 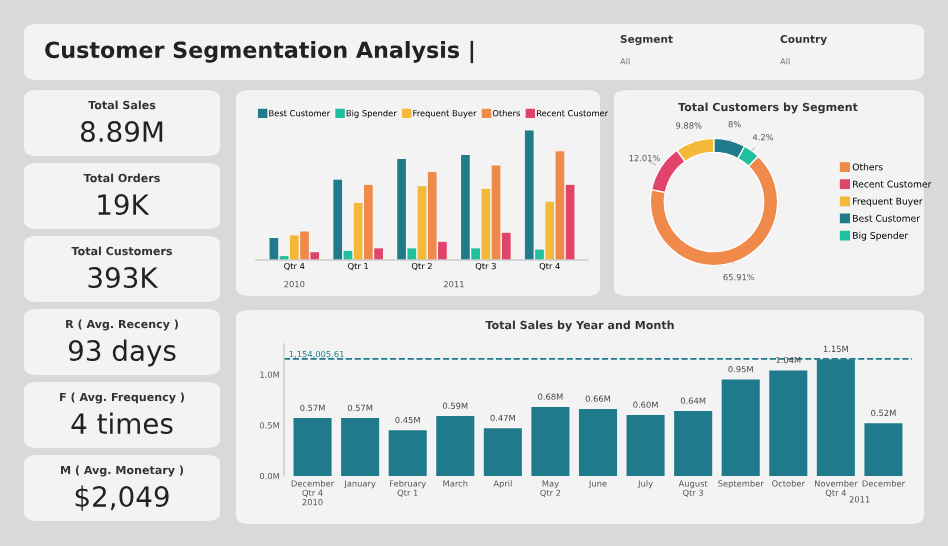 What do you see at coordinates (121, 132) in the screenshot?
I see `text: 8.89M` at bounding box center [121, 132].